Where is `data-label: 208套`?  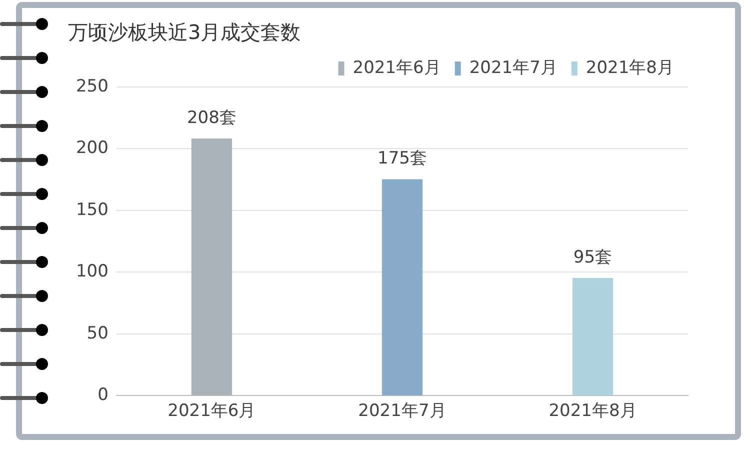
data-label: 208套 is located at coordinates (211, 118).